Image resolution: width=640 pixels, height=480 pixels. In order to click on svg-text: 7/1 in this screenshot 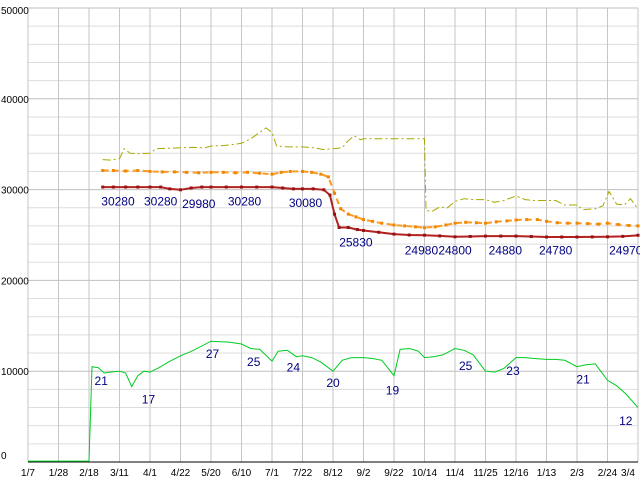, I will do `click(272, 473)`.